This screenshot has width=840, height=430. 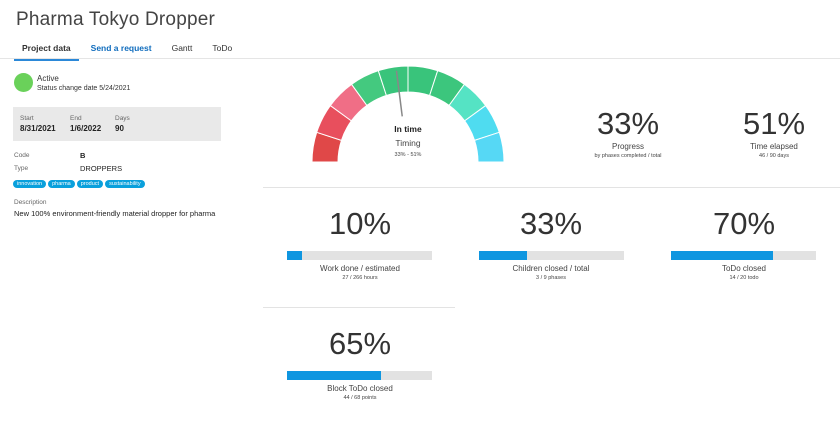 I want to click on timing-gauge, so click(x=408, y=114).